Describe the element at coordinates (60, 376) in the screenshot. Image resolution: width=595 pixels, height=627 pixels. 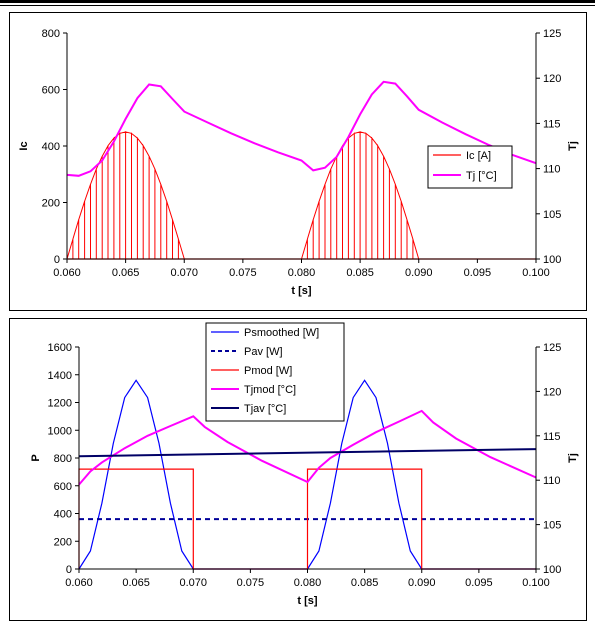
I see `y-tick-label: 1400` at that location.